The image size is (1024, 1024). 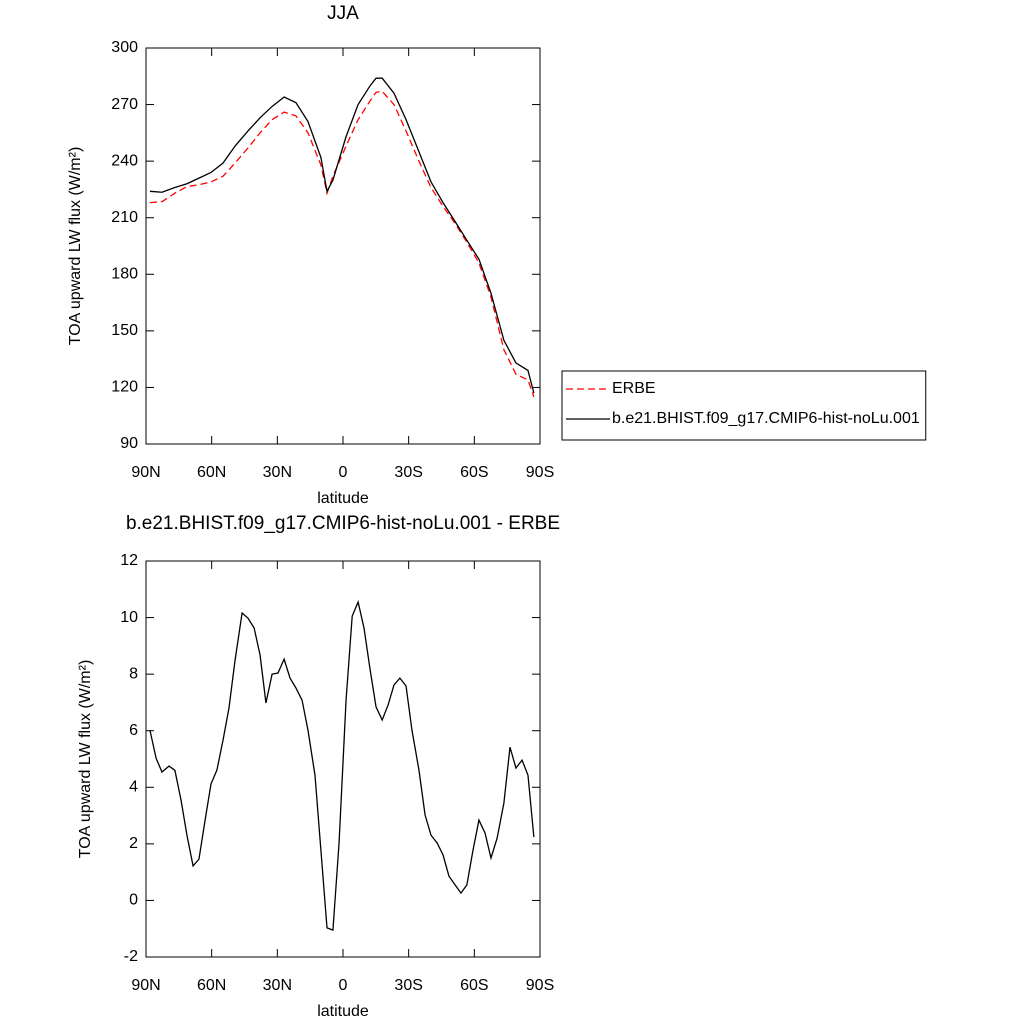 What do you see at coordinates (133, 730) in the screenshot?
I see `y-tick-label: 6` at bounding box center [133, 730].